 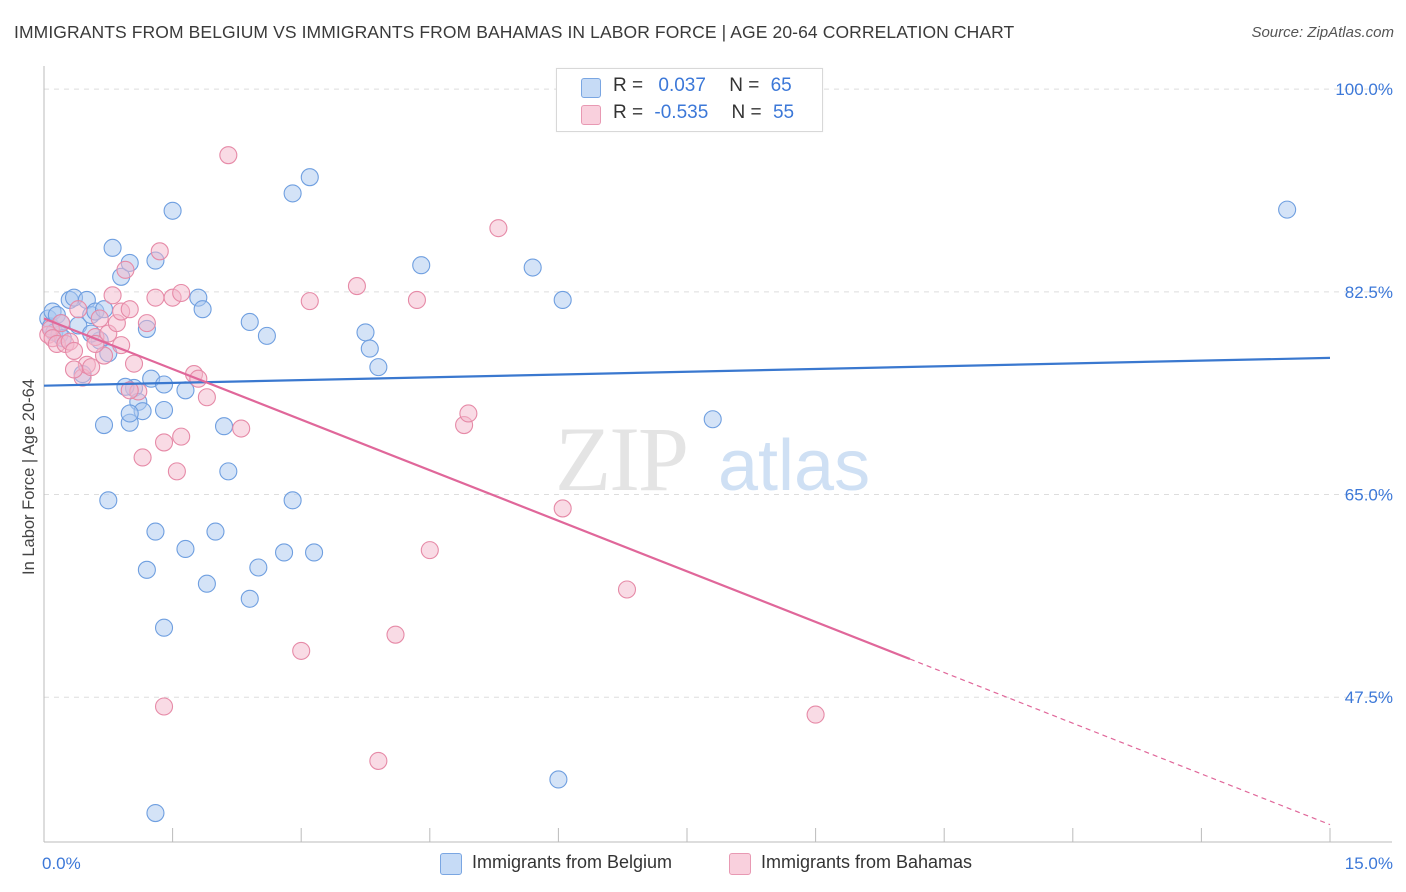 What do you see at coordinates (572, 862) in the screenshot?
I see `bottom-legend-label-belgium: Immigrants from Belgium` at bounding box center [572, 862].